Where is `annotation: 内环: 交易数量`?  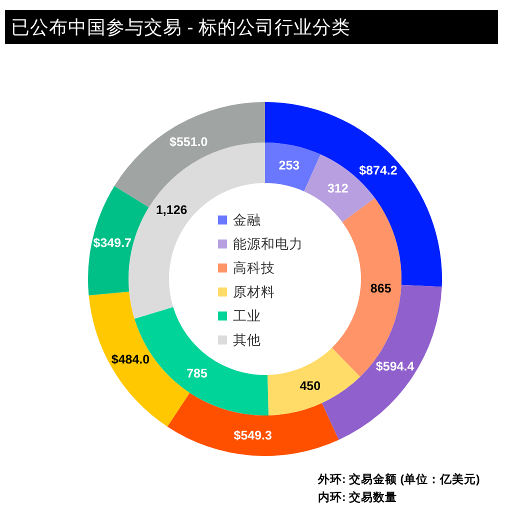 annotation: 内环: 交易数量 is located at coordinates (358, 498).